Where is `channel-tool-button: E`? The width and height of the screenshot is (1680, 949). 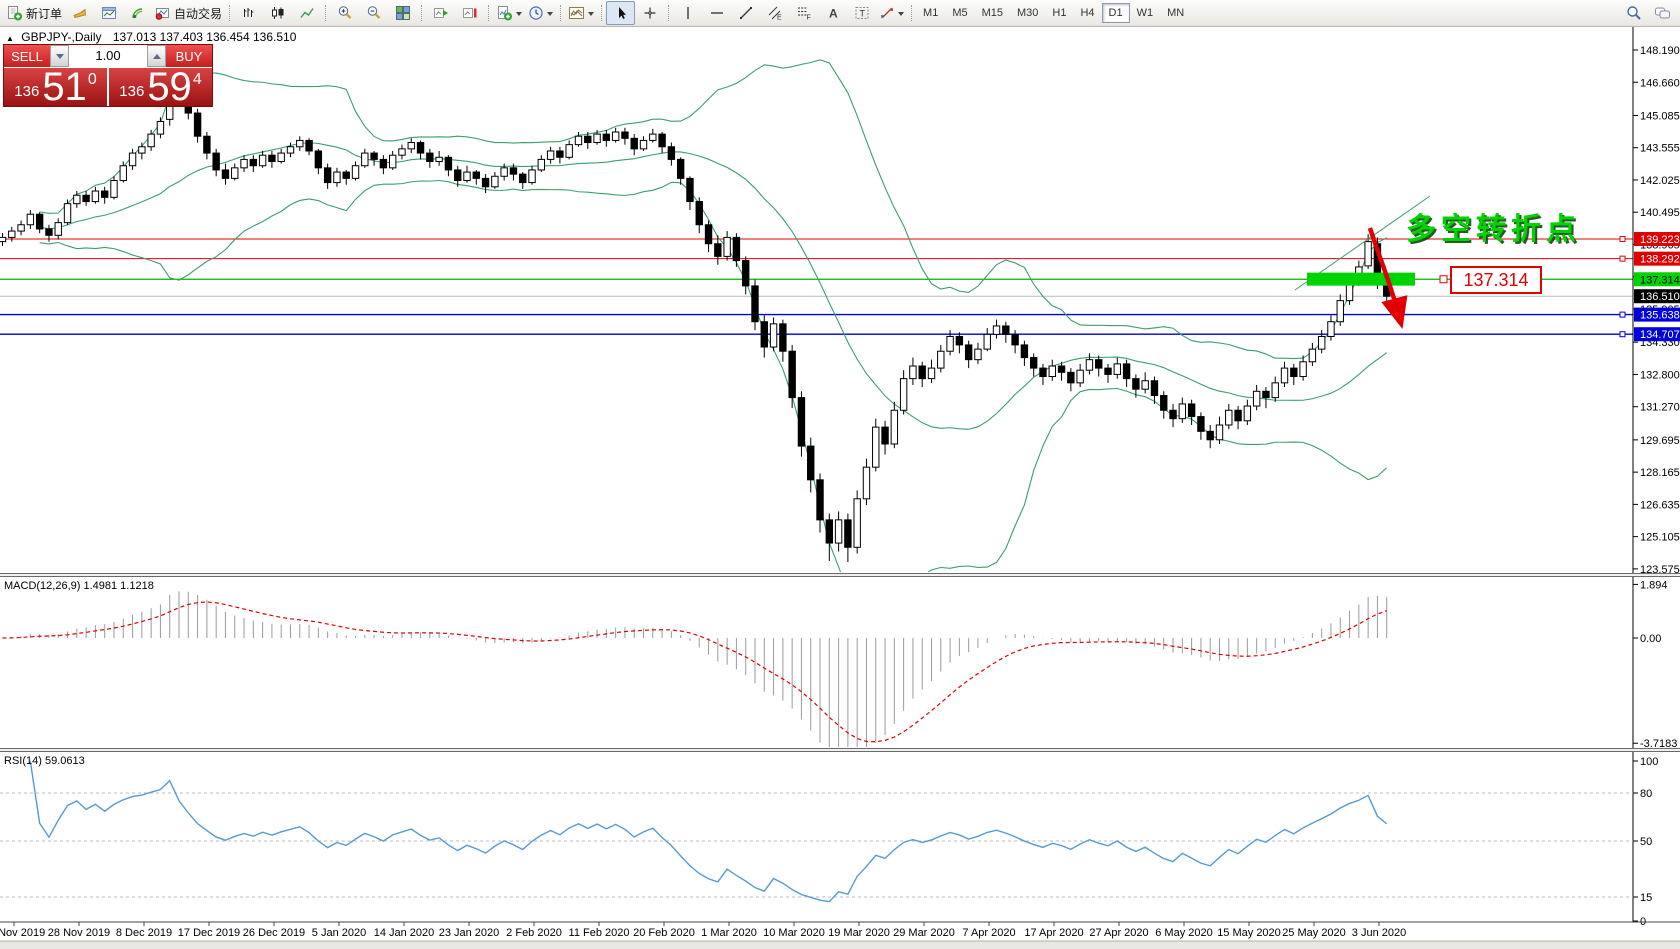 channel-tool-button: E is located at coordinates (774, 13).